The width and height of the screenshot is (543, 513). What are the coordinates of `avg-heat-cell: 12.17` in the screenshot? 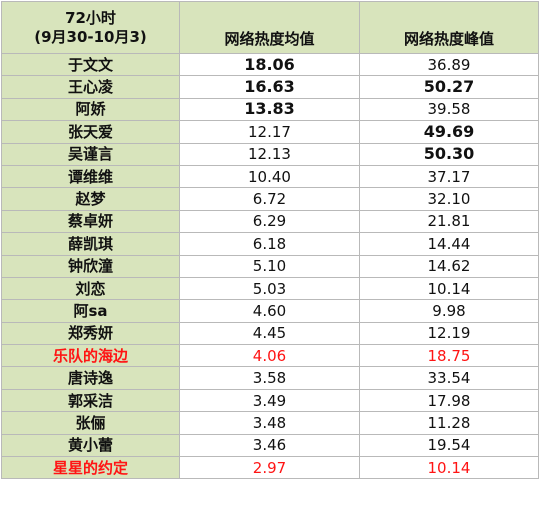 It's located at (269, 132).